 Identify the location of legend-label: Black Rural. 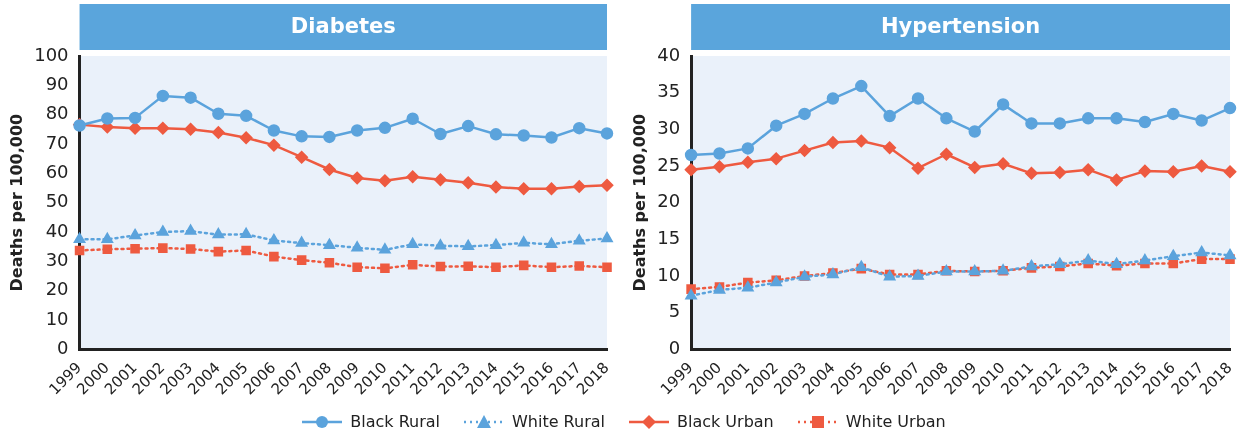
(395, 421).